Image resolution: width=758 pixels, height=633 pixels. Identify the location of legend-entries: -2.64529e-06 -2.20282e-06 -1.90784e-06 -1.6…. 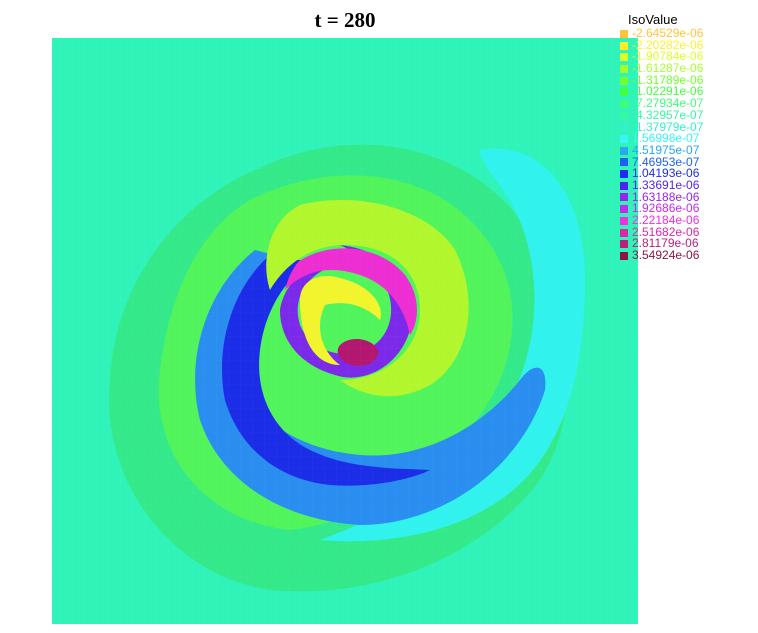
(688, 144).